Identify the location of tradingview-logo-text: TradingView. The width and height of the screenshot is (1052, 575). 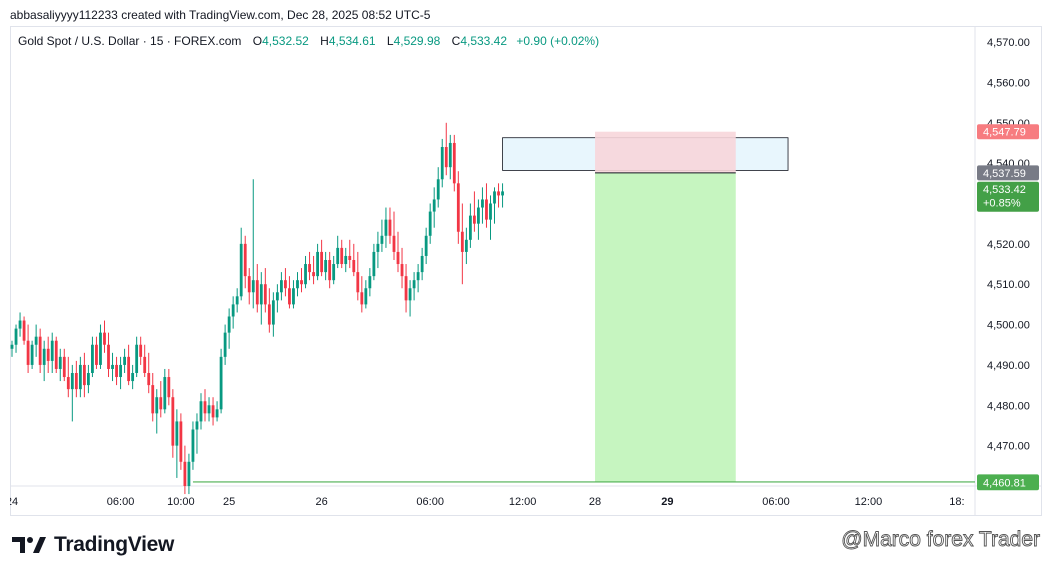
(114, 544).